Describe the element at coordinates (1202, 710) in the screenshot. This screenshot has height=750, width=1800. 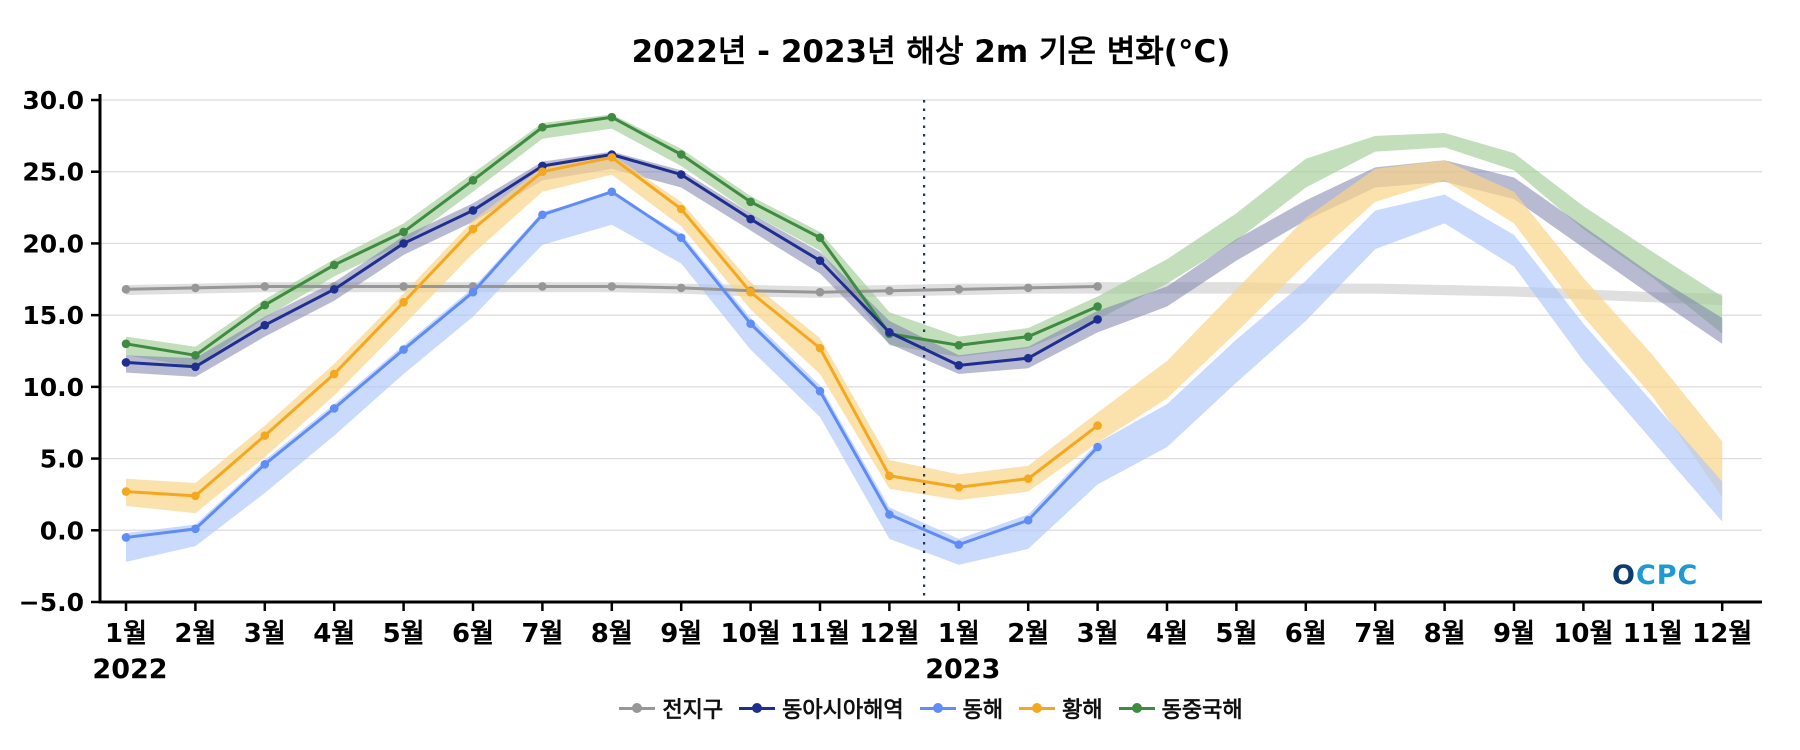
I see `legend-label: 동중국해` at that location.